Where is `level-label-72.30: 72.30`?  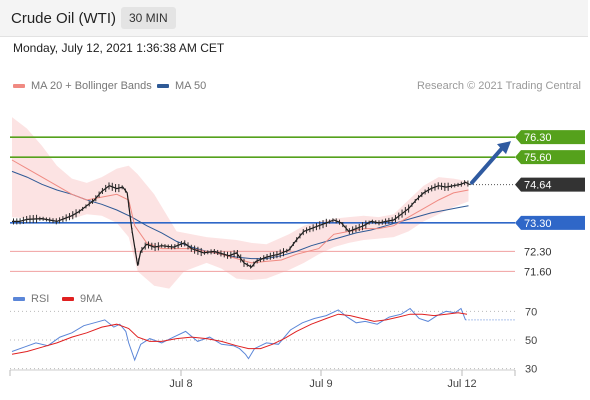 level-label-72.30: 72.30 is located at coordinates (538, 252).